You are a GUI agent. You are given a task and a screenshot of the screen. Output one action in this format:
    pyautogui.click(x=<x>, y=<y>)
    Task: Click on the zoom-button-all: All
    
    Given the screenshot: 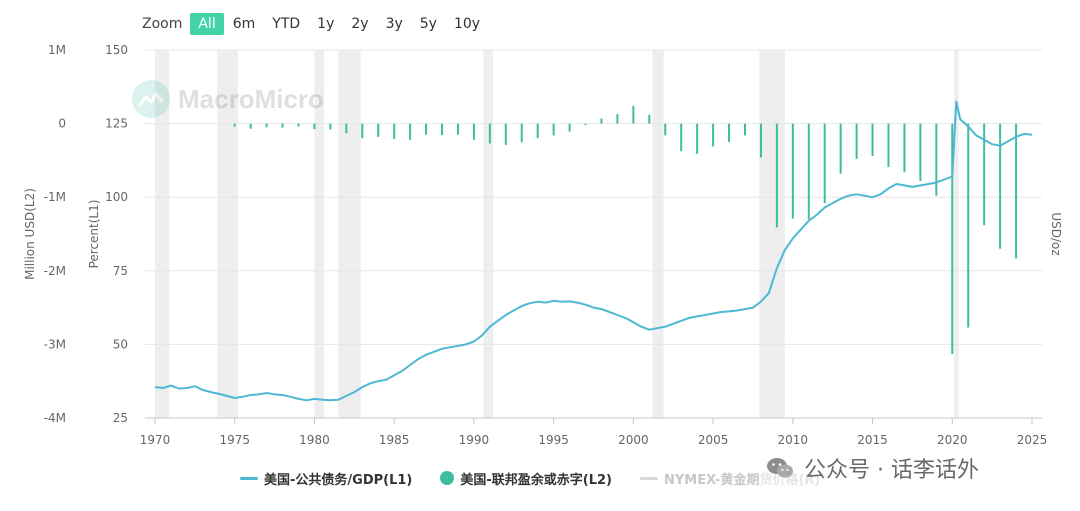 What is the action you would take?
    pyautogui.click(x=207, y=24)
    